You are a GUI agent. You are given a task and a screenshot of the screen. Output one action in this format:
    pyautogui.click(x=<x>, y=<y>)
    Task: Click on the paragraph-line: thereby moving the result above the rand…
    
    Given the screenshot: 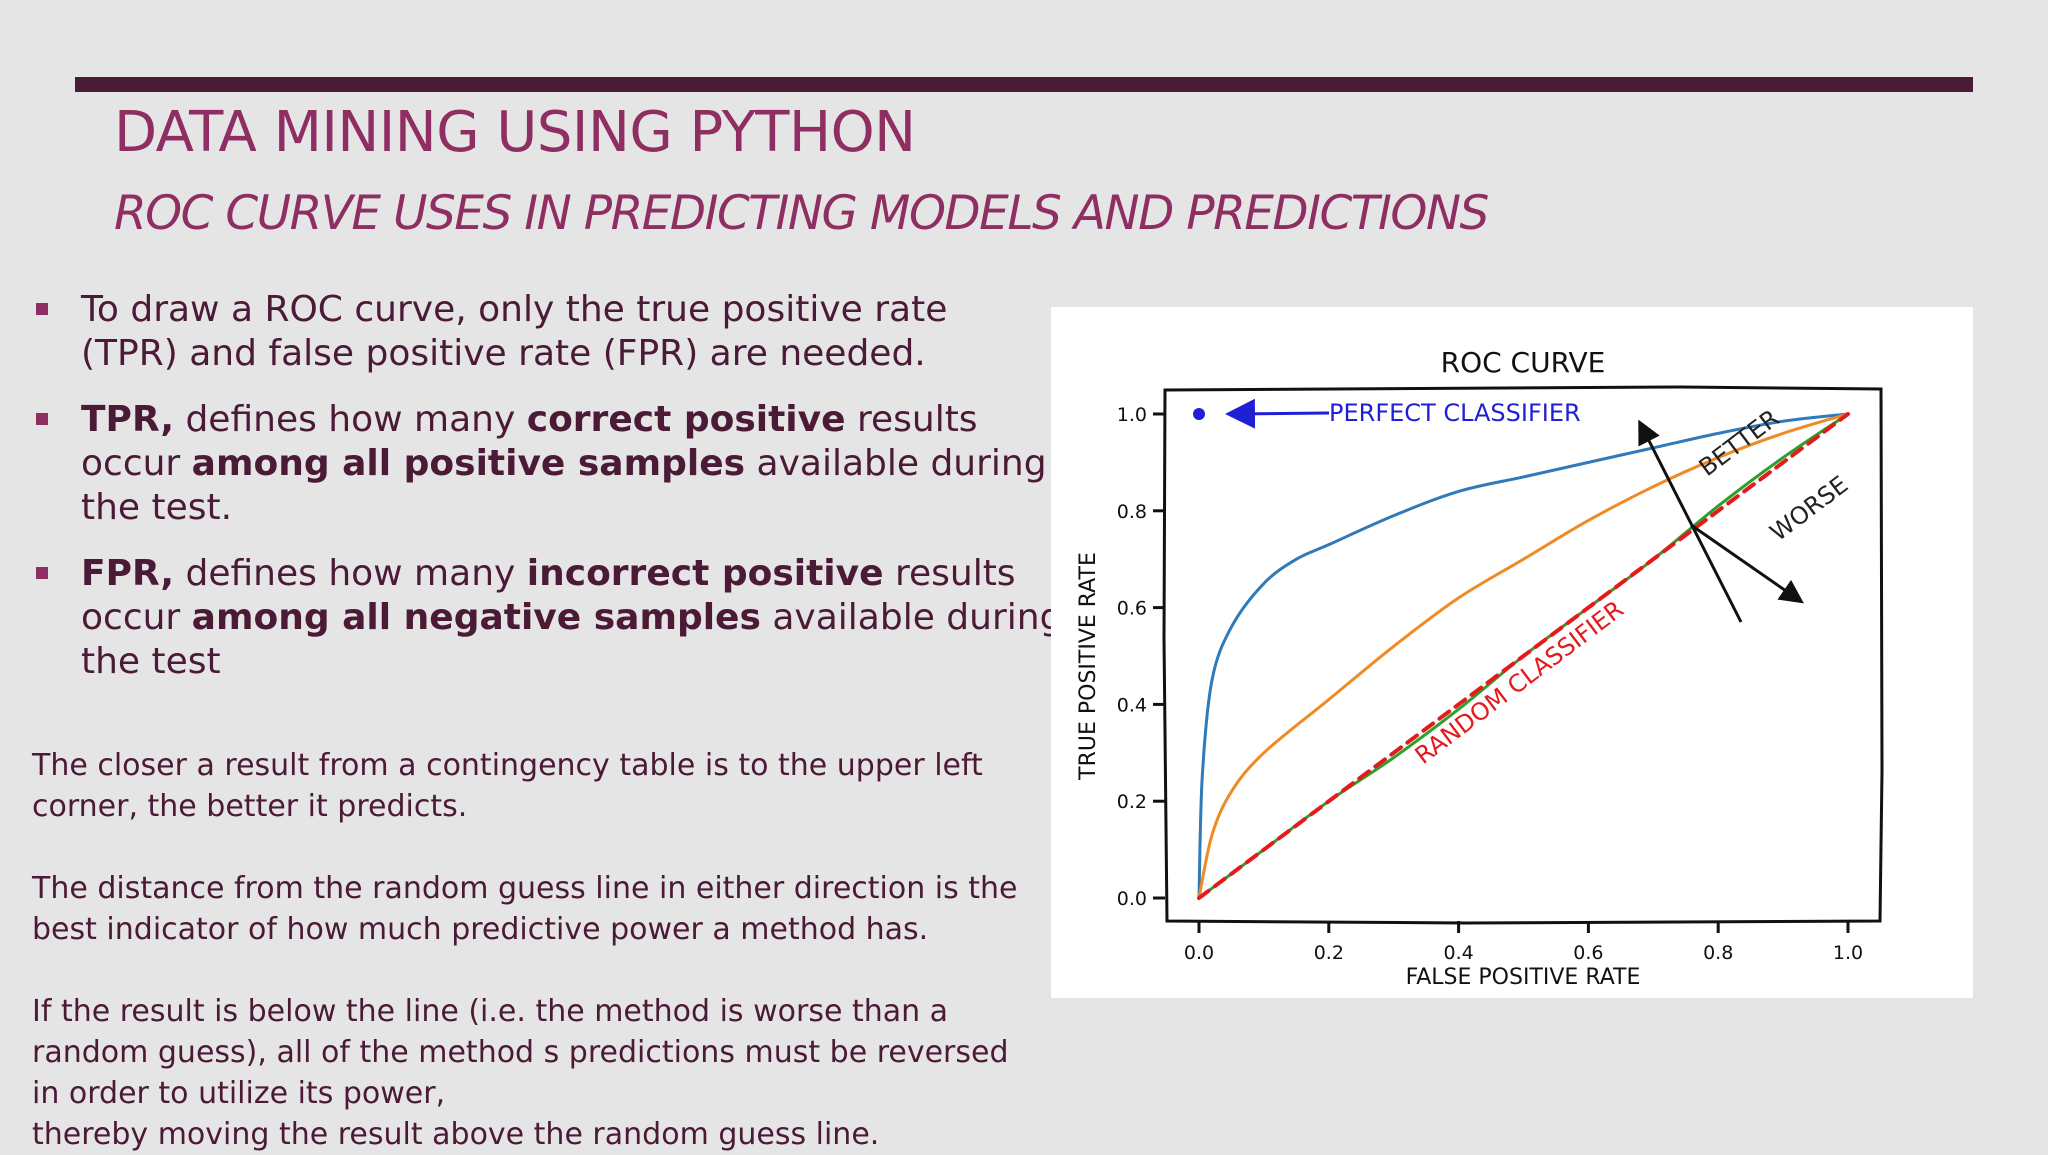 What is the action you would take?
    pyautogui.click(x=532, y=1134)
    